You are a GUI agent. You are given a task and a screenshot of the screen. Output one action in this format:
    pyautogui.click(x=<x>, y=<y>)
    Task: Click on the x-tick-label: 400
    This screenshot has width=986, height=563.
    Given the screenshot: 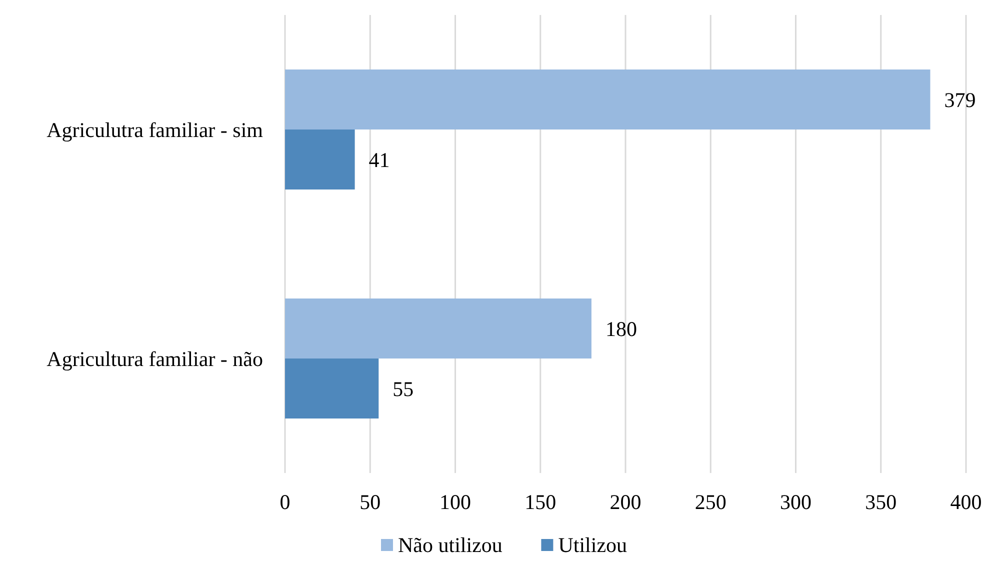 What is the action you would take?
    pyautogui.click(x=966, y=502)
    